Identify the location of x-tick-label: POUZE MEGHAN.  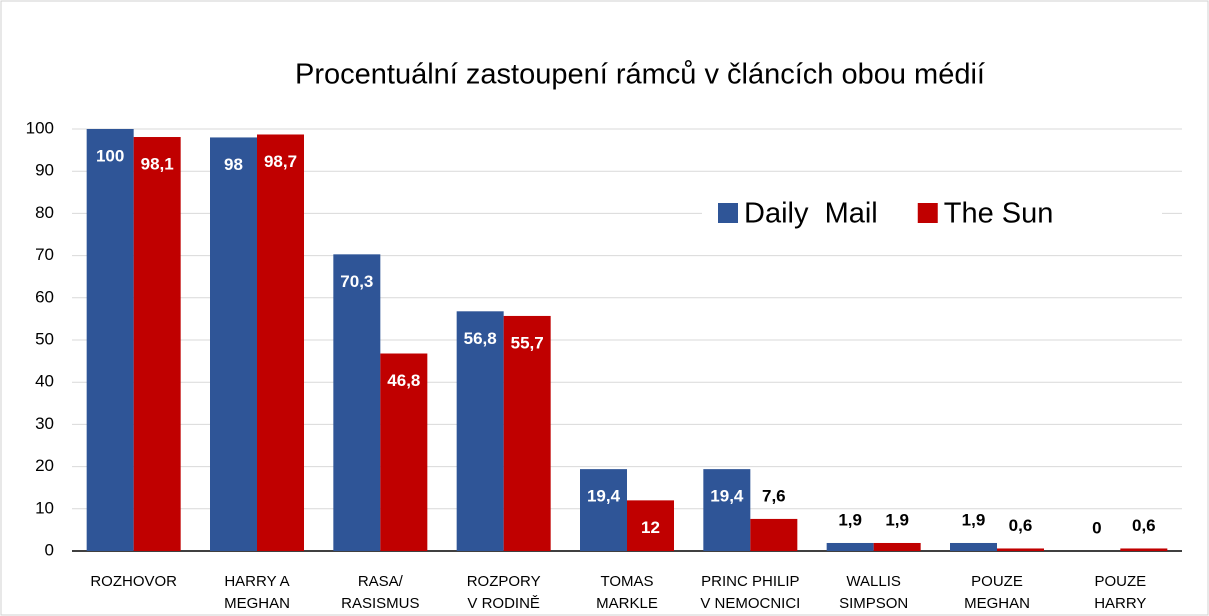
(997, 592).